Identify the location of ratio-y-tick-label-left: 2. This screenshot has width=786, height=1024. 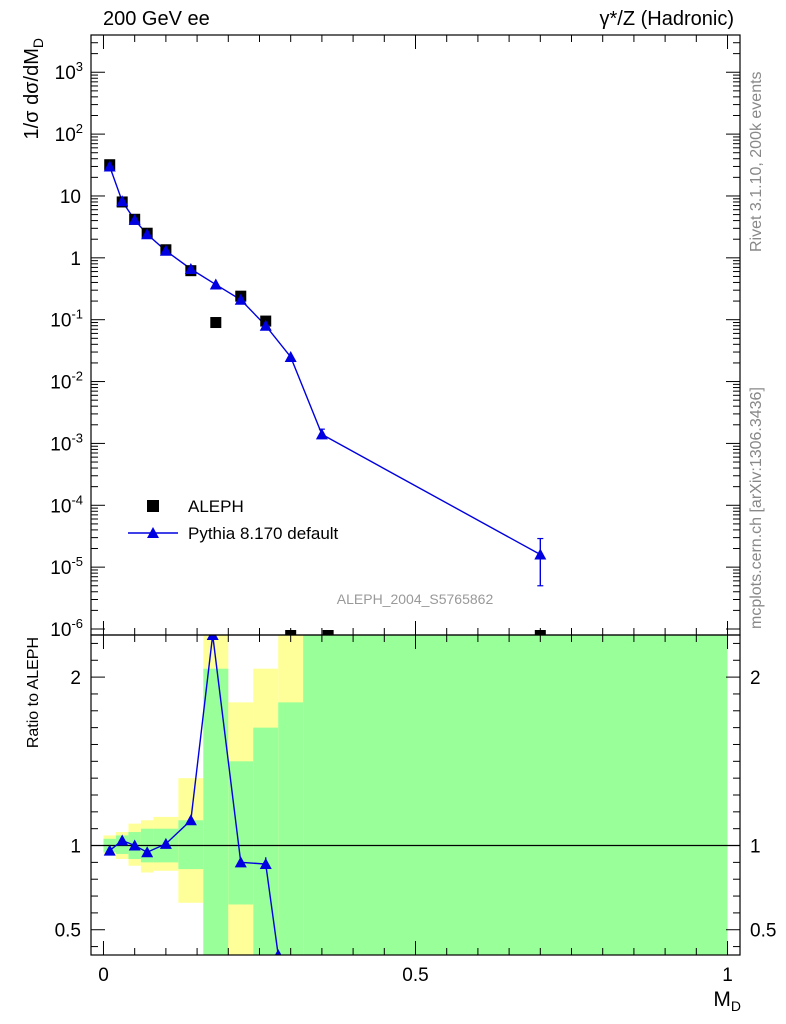
(75, 678).